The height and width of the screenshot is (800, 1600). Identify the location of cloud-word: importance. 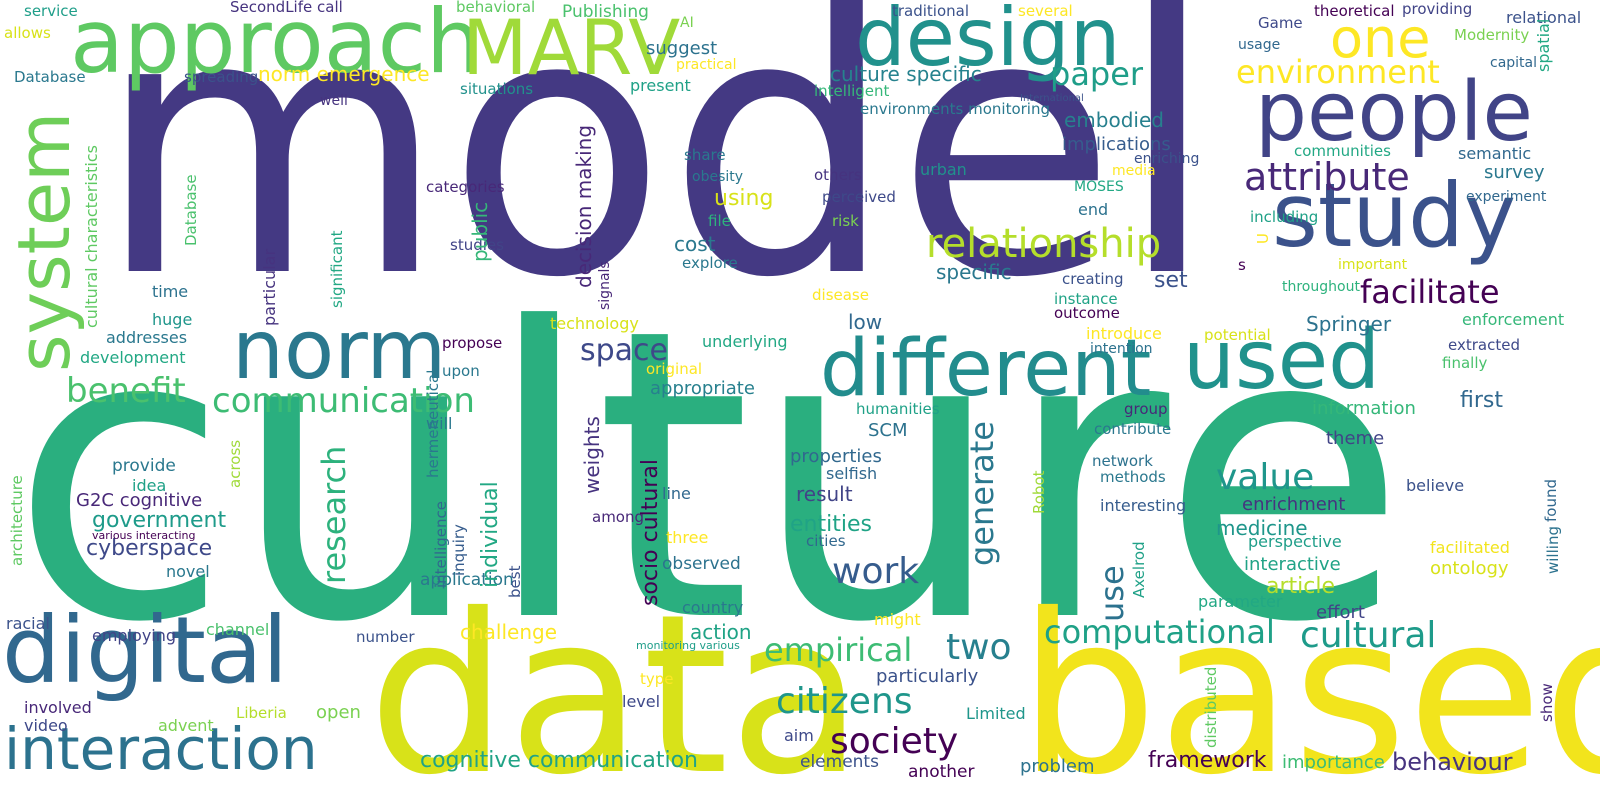
(1333, 762).